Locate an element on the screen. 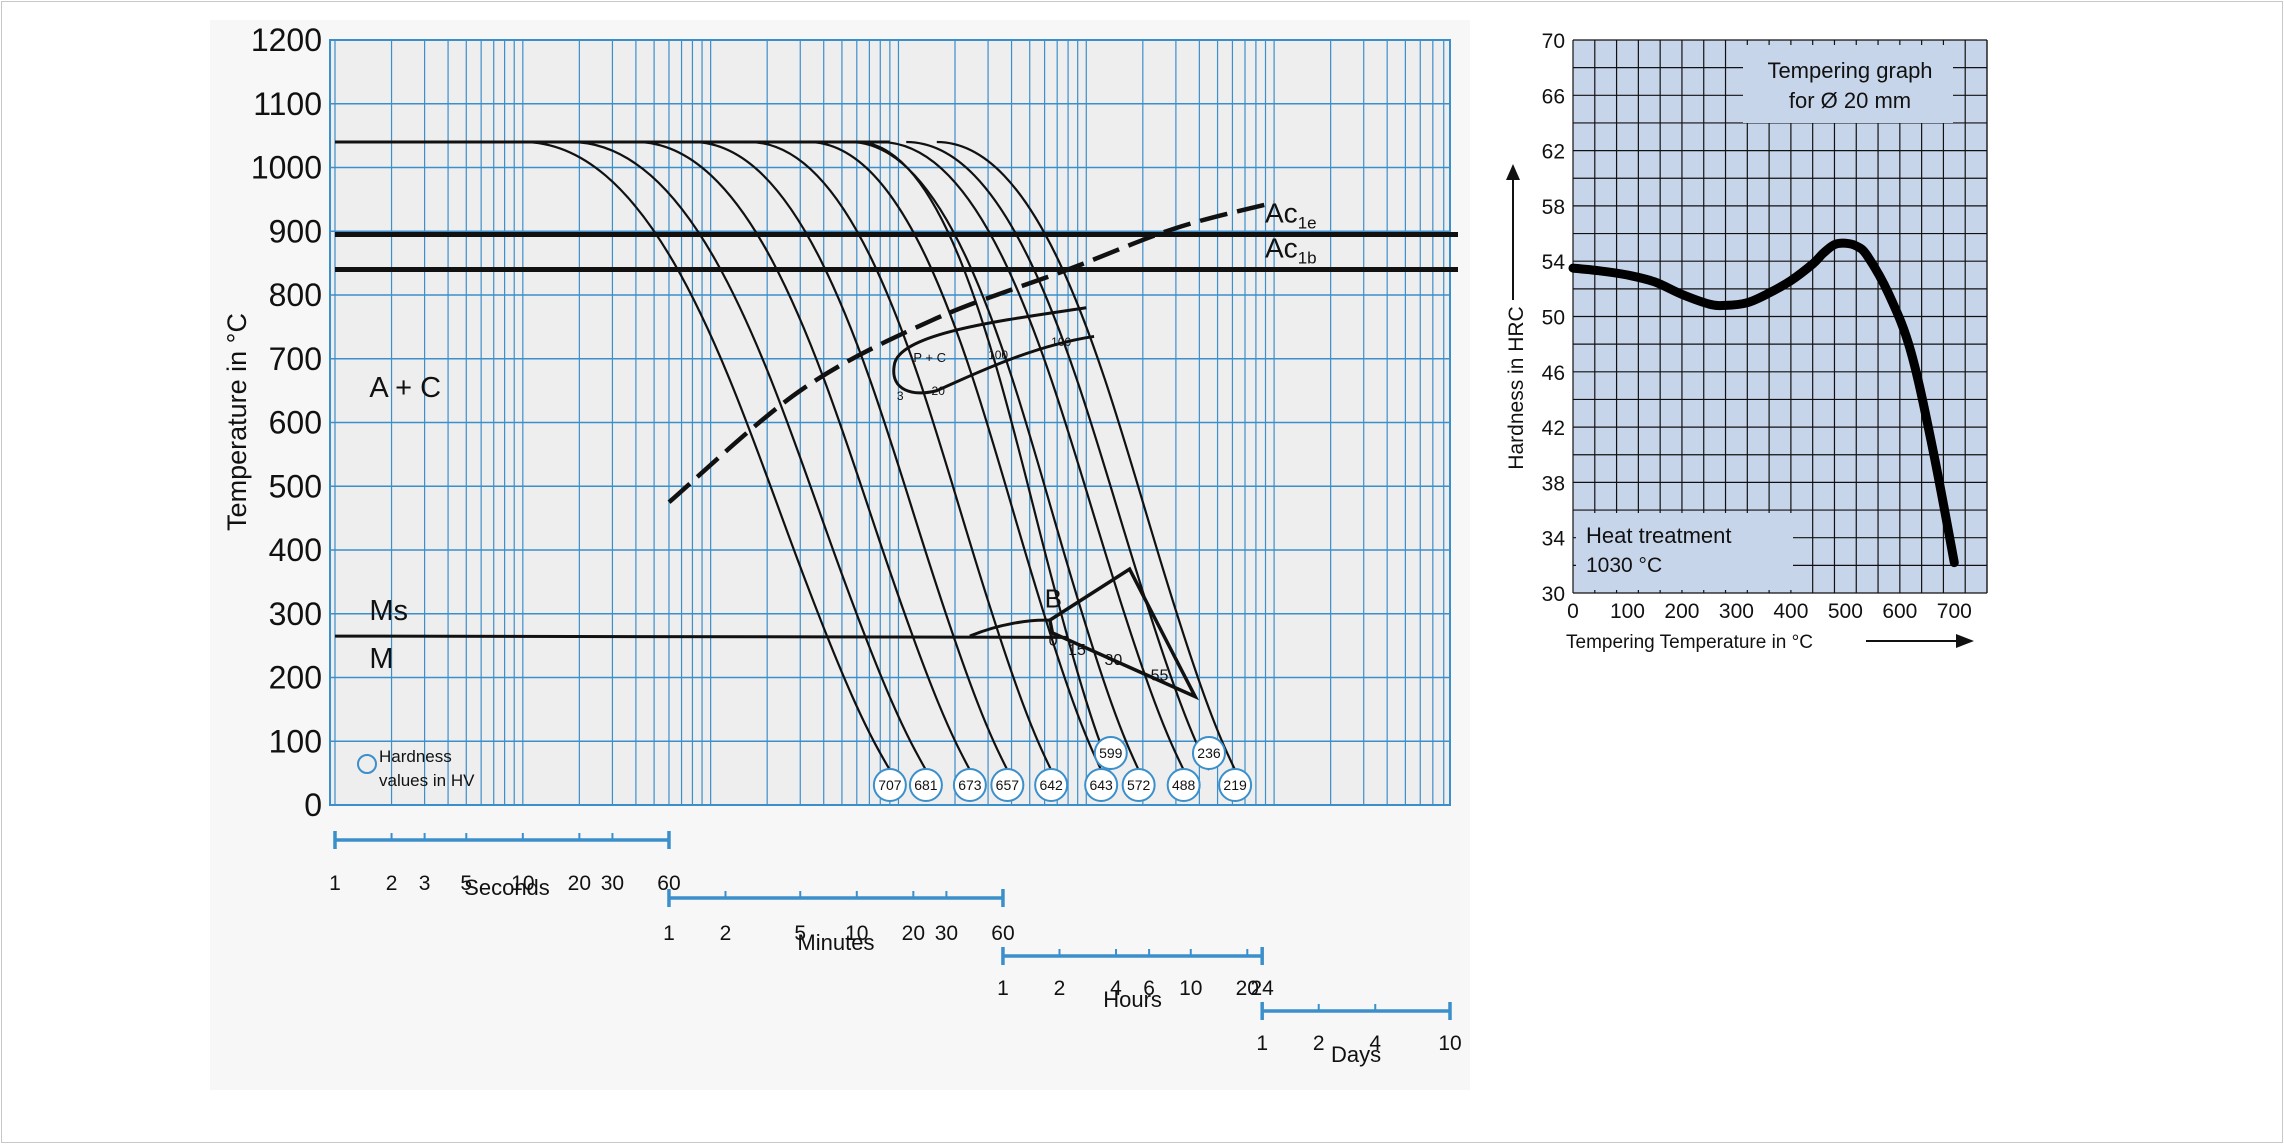 Image resolution: width=2284 pixels, height=1144 pixels. region-label: Ms is located at coordinates (388, 611).